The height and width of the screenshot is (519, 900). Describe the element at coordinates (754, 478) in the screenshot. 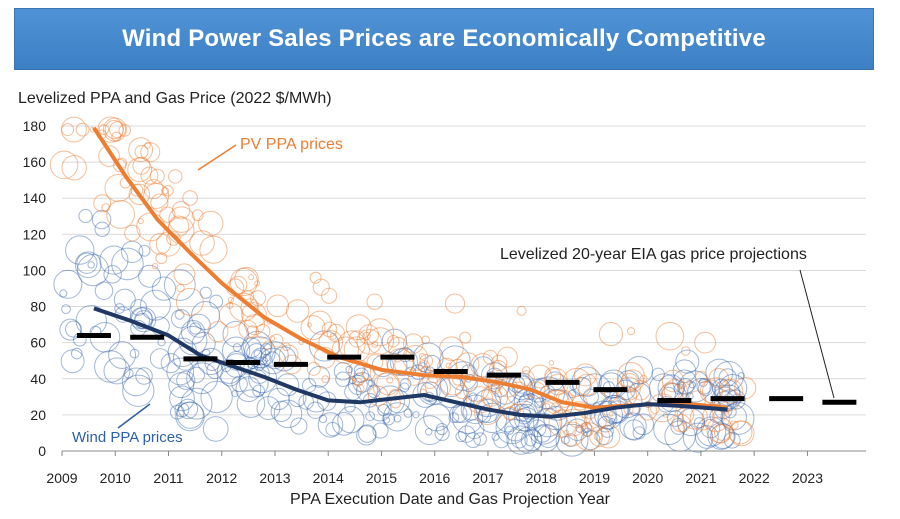

I see `x-tick-label: 2022` at that location.